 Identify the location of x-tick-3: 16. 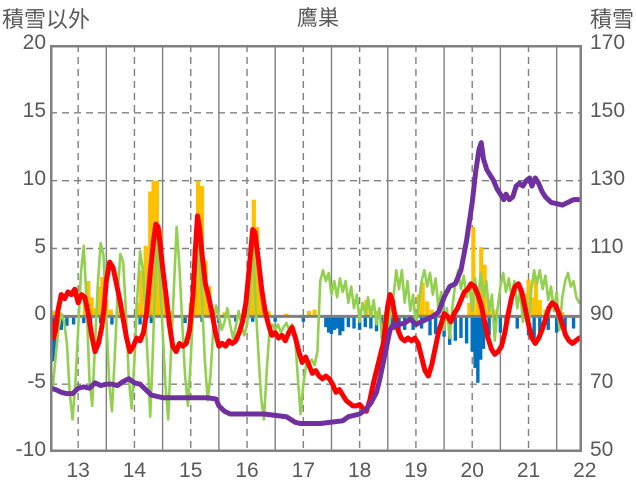
(247, 470).